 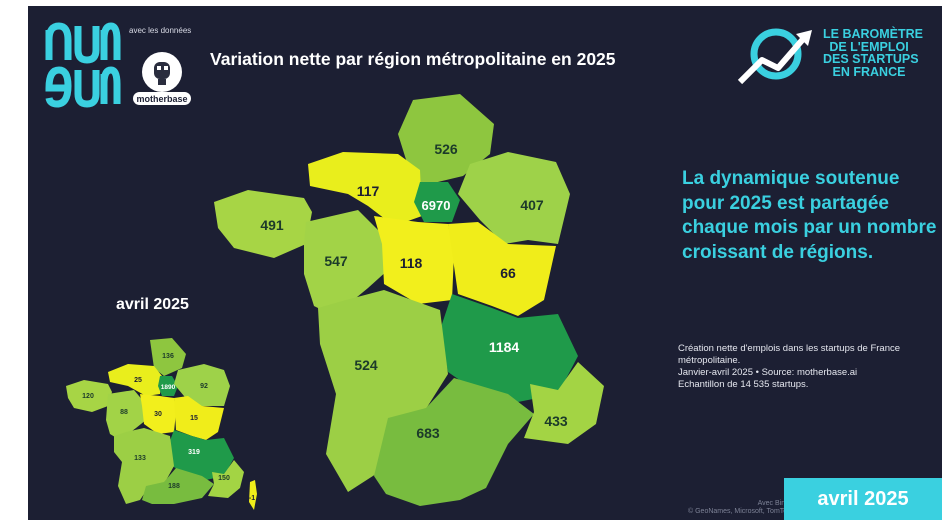 I want to click on inset-value-label-provence-alpes-cote-d-azur: 150, so click(x=224, y=478).